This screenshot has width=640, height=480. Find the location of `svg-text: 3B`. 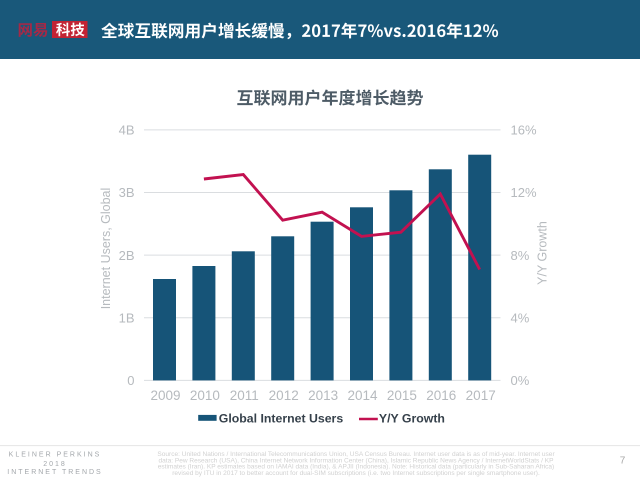

svg-text: 3B is located at coordinates (127, 192).